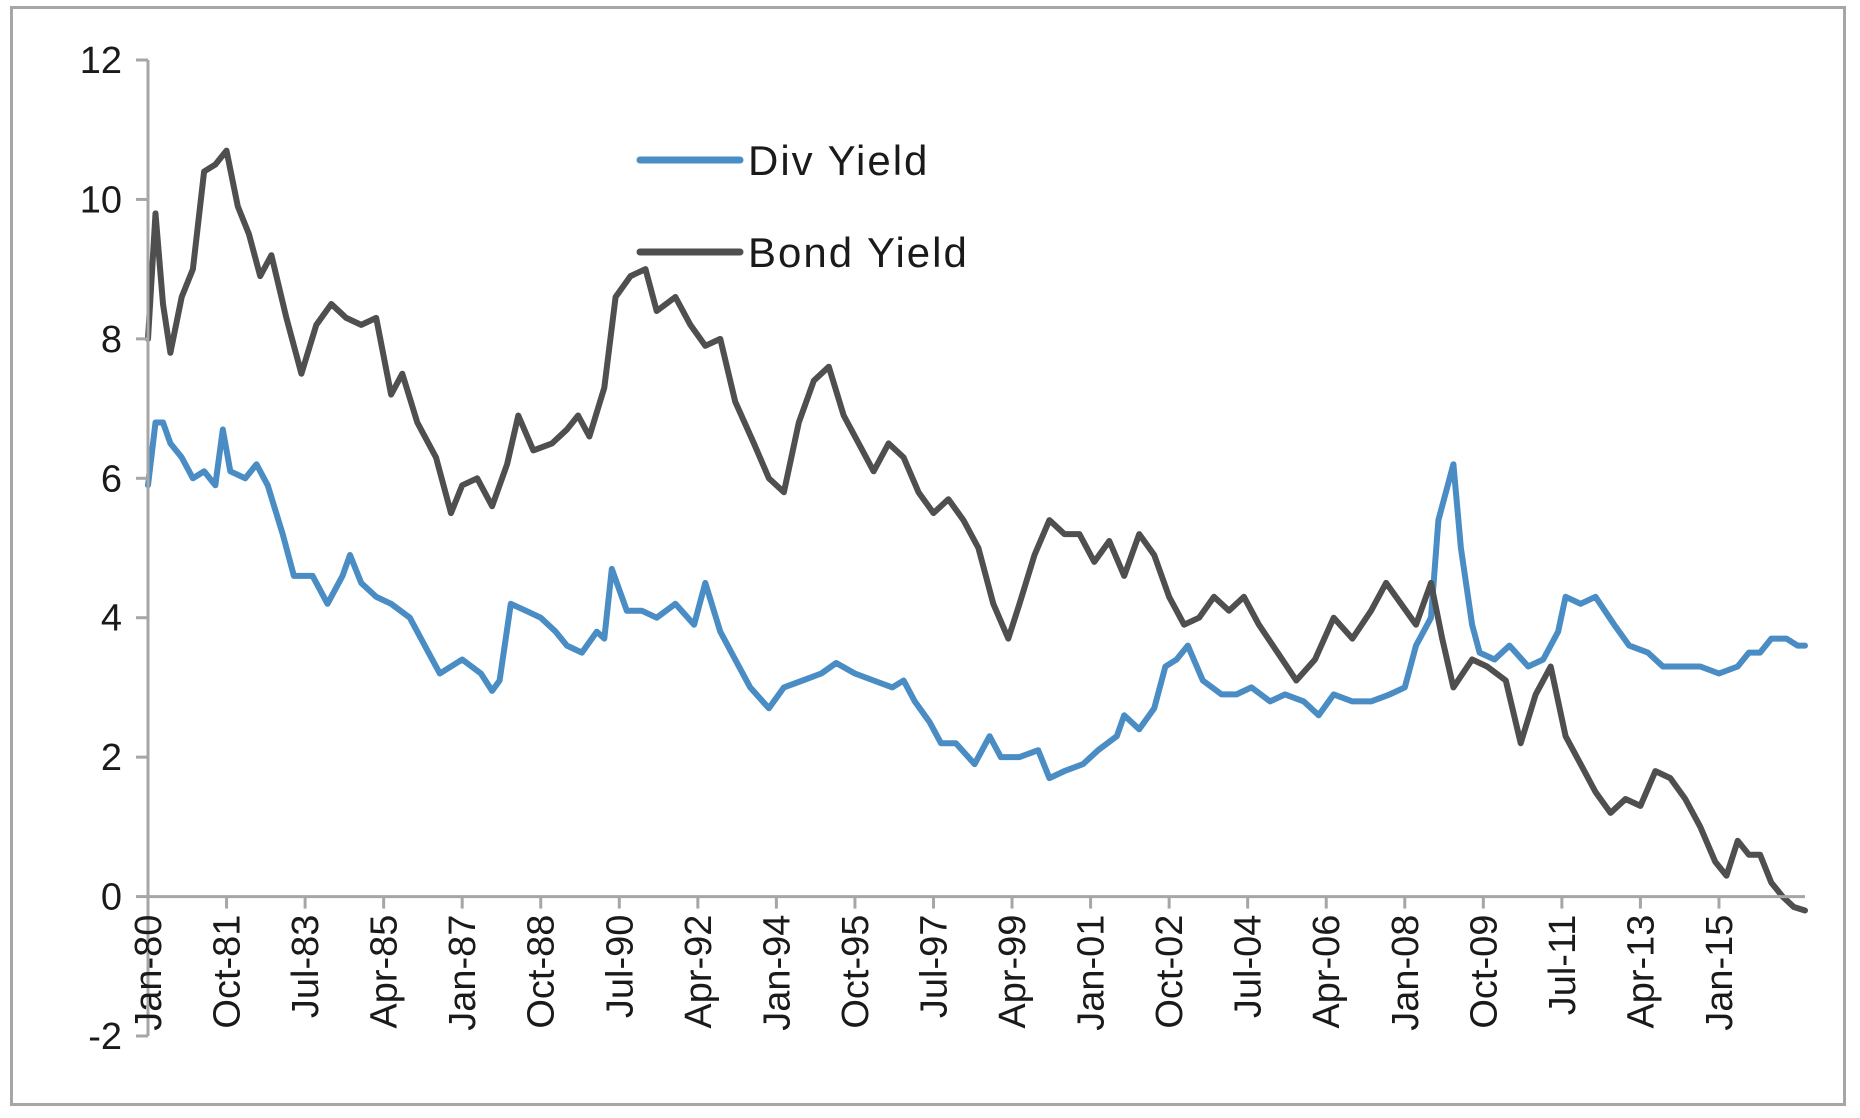 The height and width of the screenshot is (1118, 1860). I want to click on y-tick-label: 12, so click(101, 61).